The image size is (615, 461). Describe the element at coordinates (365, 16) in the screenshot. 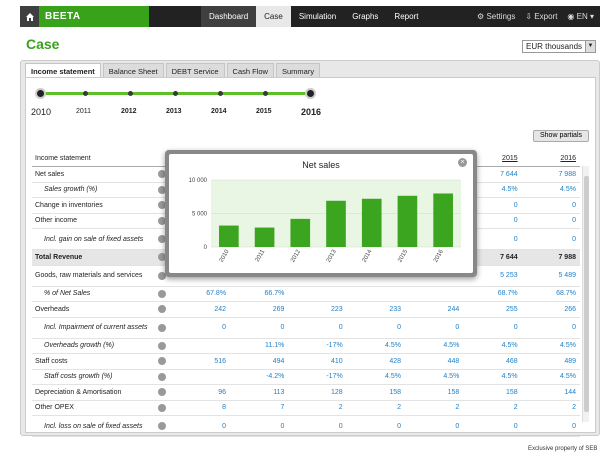

I see `nav-graphs: Graphs` at that location.